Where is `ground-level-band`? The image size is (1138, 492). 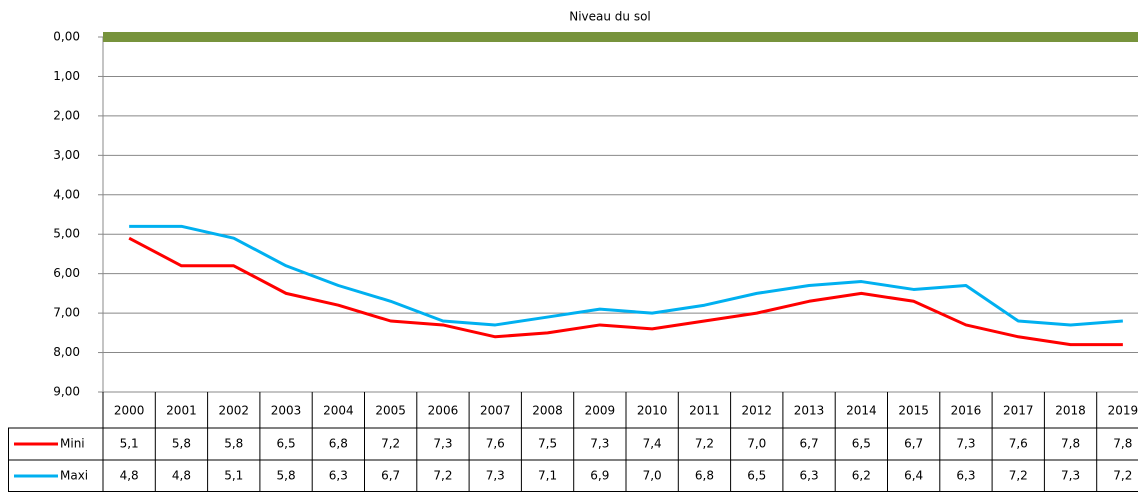 ground-level-band is located at coordinates (620, 37).